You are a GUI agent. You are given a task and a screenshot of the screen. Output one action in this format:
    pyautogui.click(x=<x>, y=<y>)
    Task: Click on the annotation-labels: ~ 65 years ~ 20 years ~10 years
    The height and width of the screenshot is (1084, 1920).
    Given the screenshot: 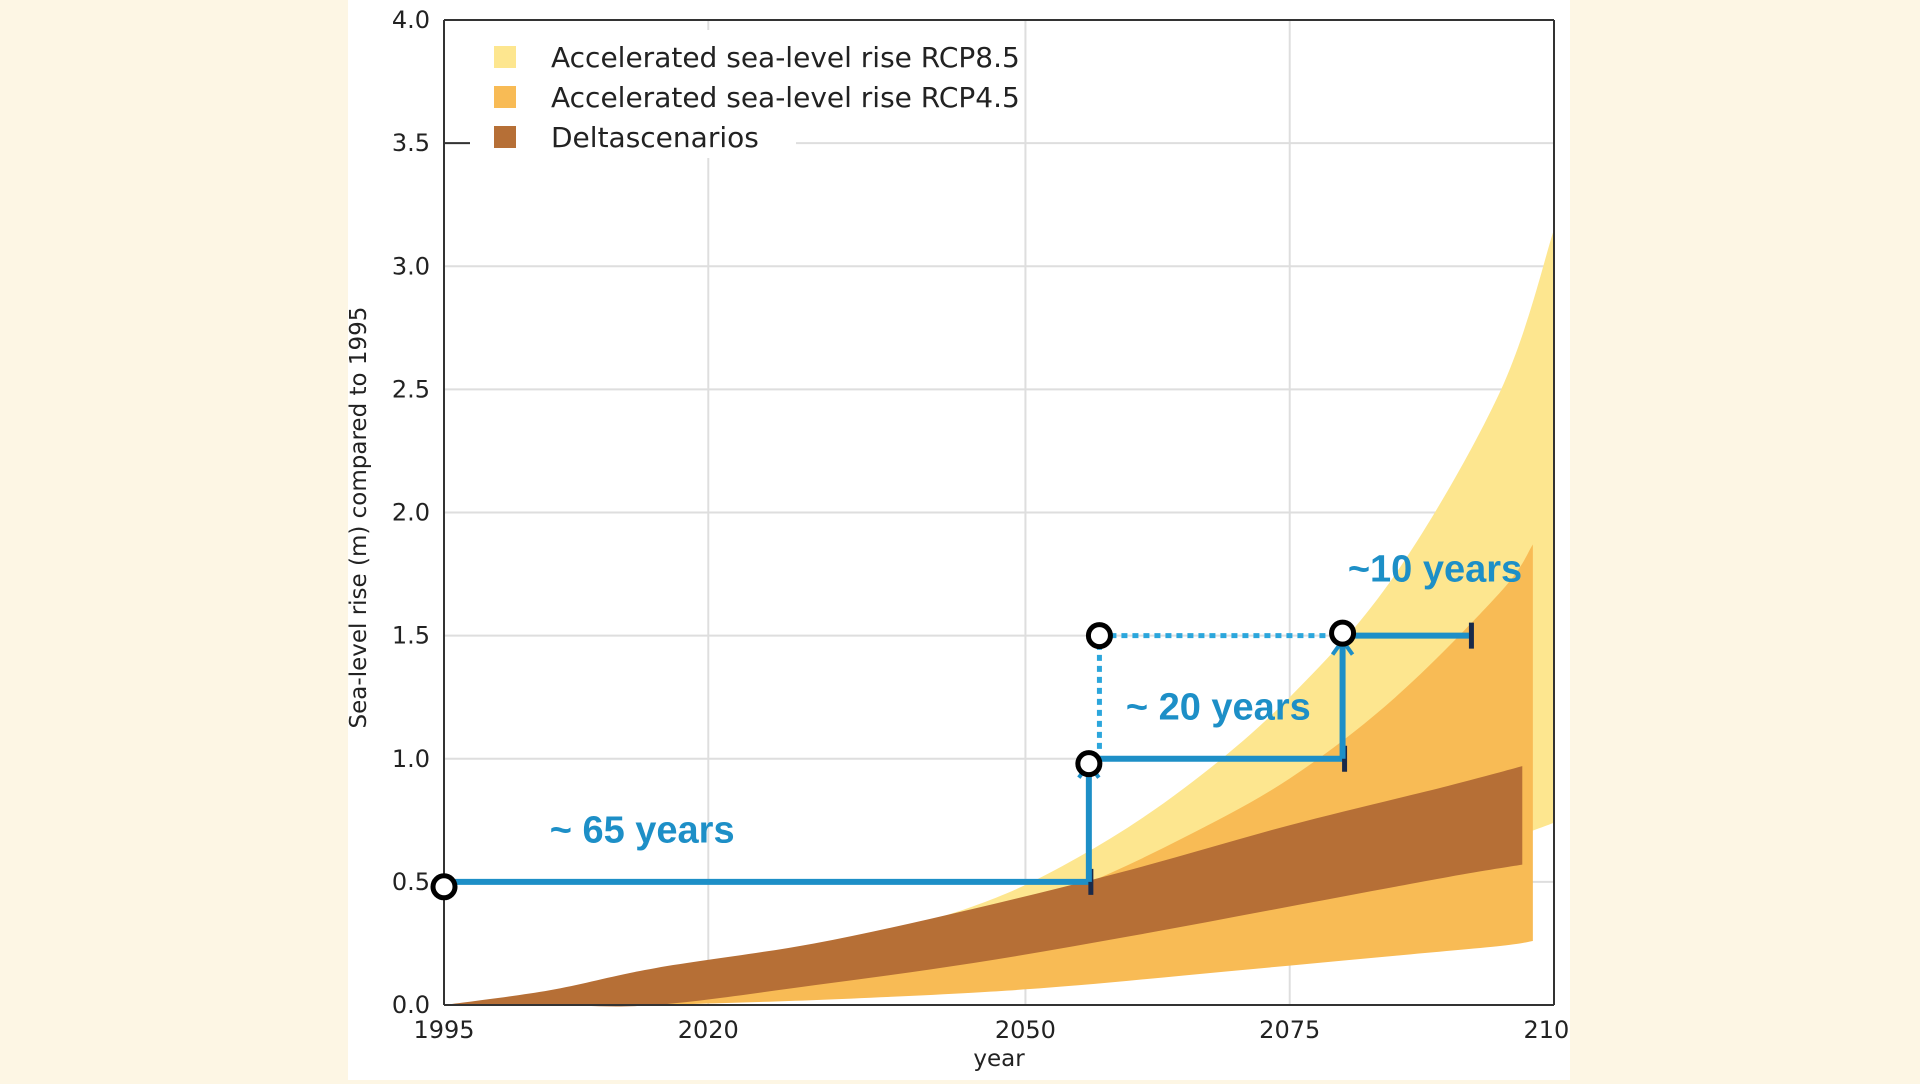 What is the action you would take?
    pyautogui.click(x=1036, y=699)
    